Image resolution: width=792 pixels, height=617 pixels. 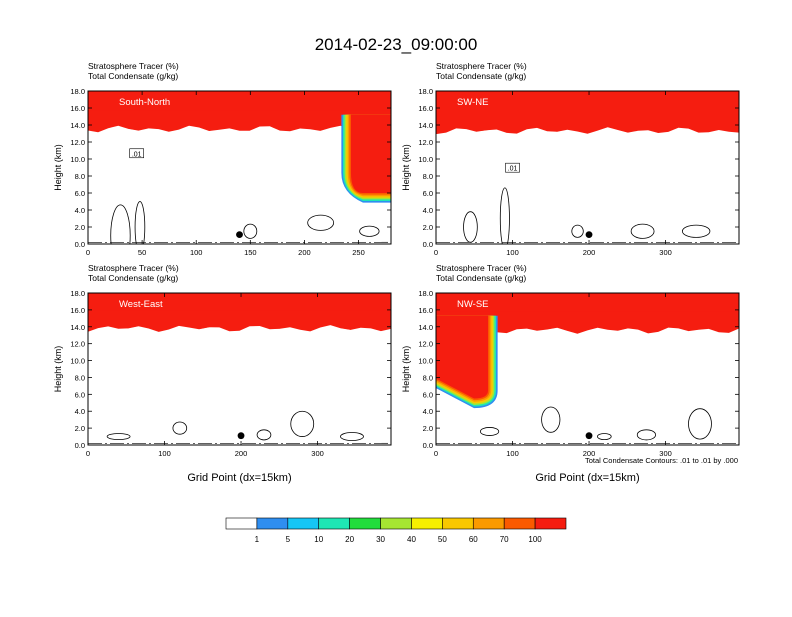 What do you see at coordinates (473, 102) in the screenshot?
I see `panel-label: SW-NE` at bounding box center [473, 102].